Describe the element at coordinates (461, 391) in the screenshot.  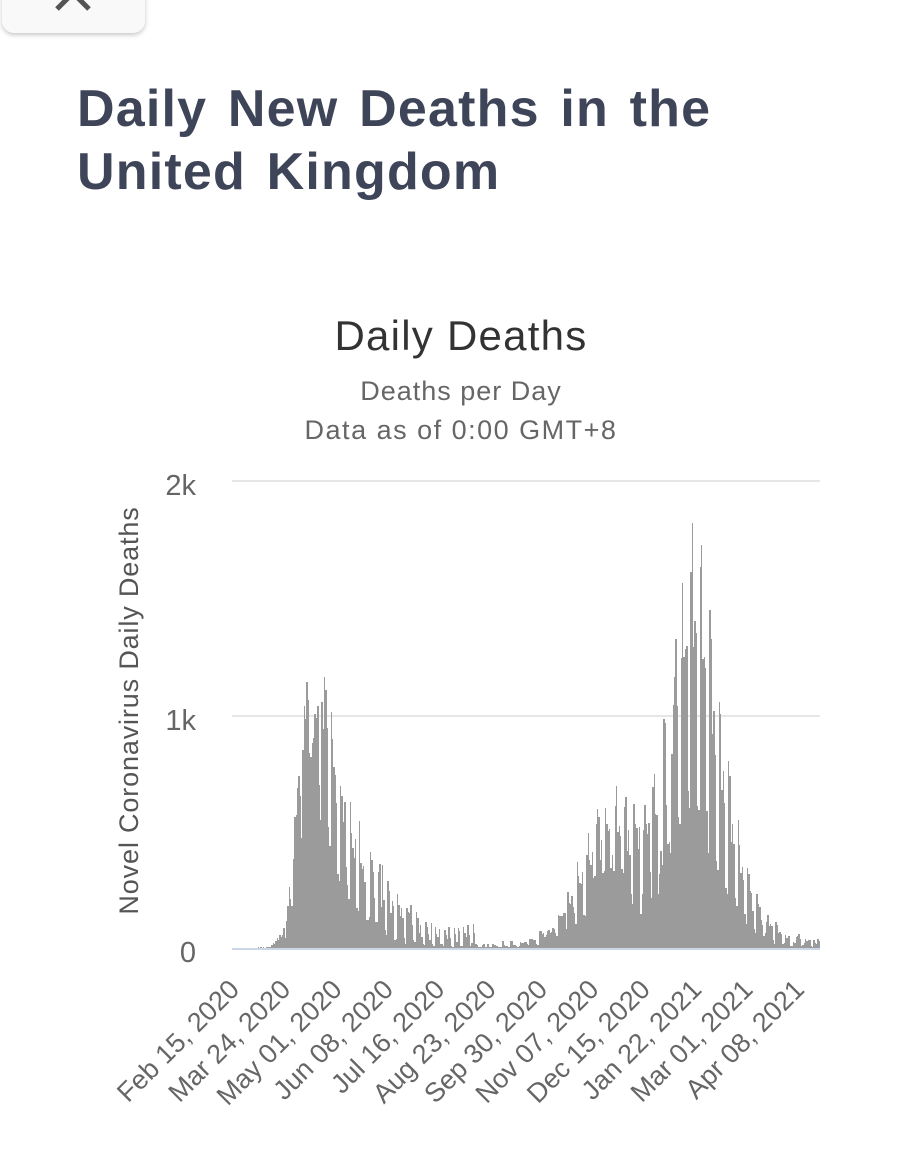
I see `svg-text: Deaths per Day` at that location.